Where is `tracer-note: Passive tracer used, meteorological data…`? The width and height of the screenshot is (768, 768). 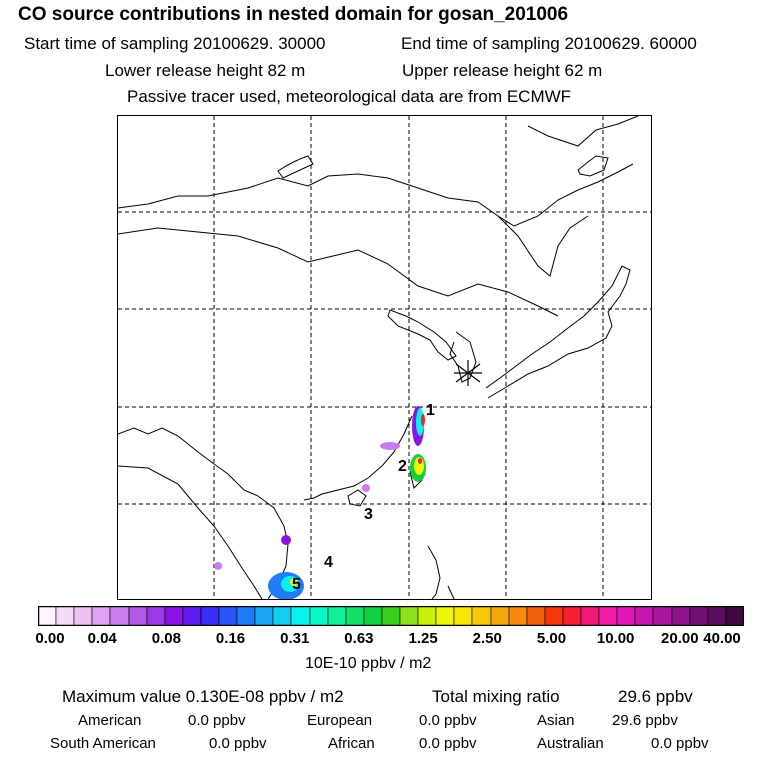
tracer-note: Passive tracer used, meteorological data… is located at coordinates (349, 96).